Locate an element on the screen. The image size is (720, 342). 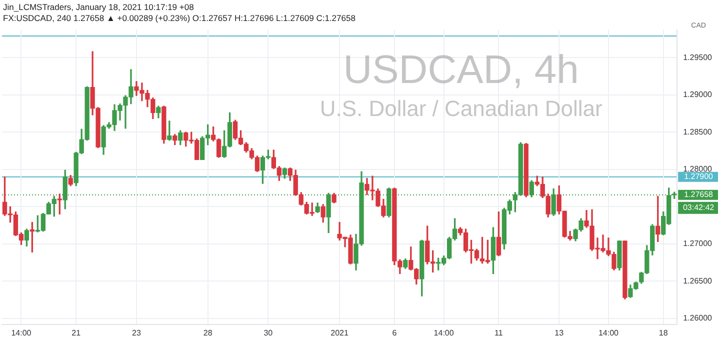
x-tick-label: 21 is located at coordinates (77, 333).